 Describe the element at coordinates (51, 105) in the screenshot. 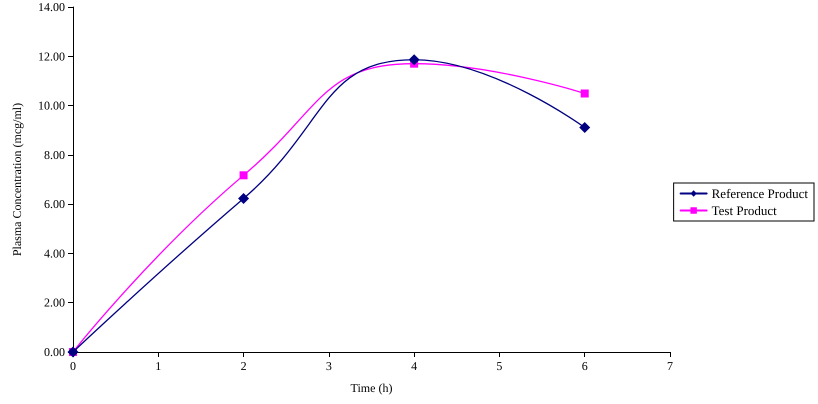

I see `y-tick-label: 10.00` at that location.